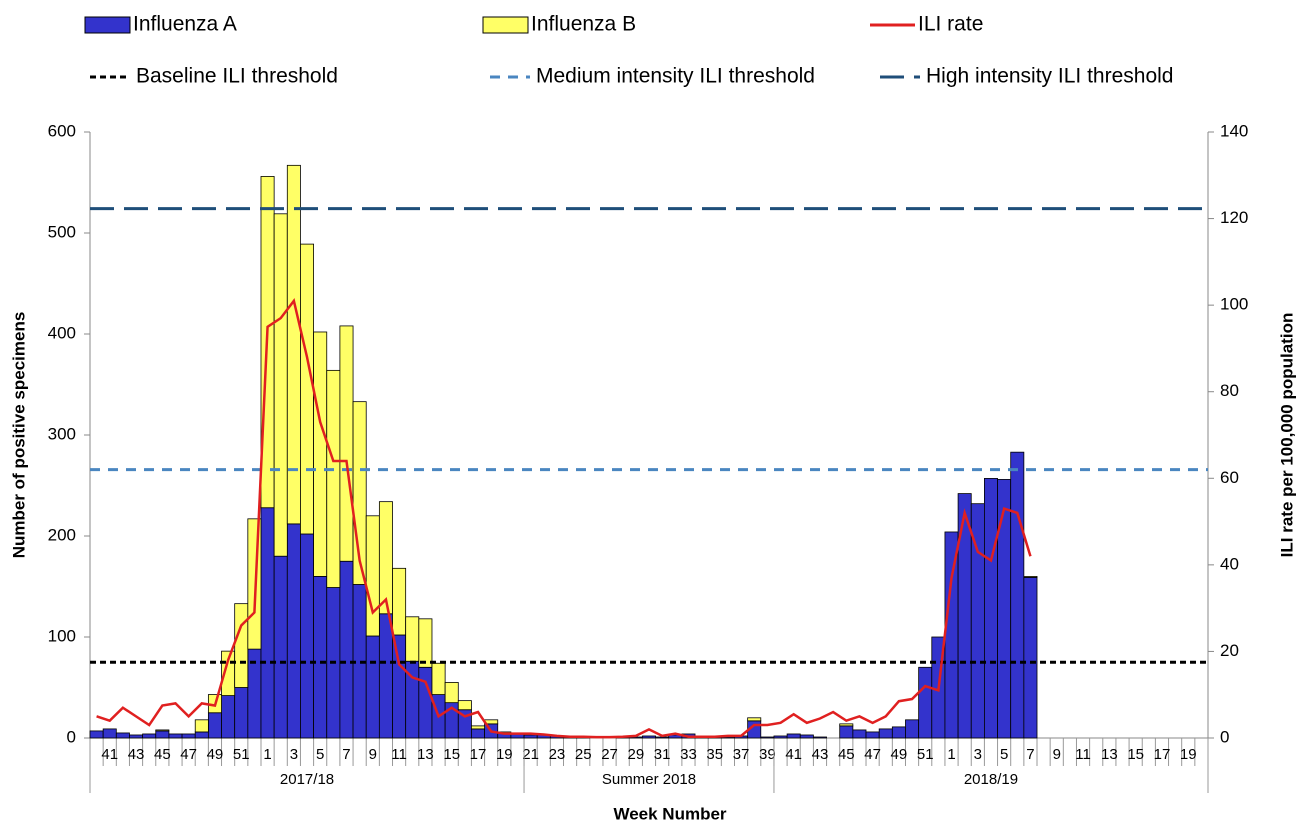  Describe the element at coordinates (649, 779) in the screenshot. I see `group-label: Summer 2018` at that location.